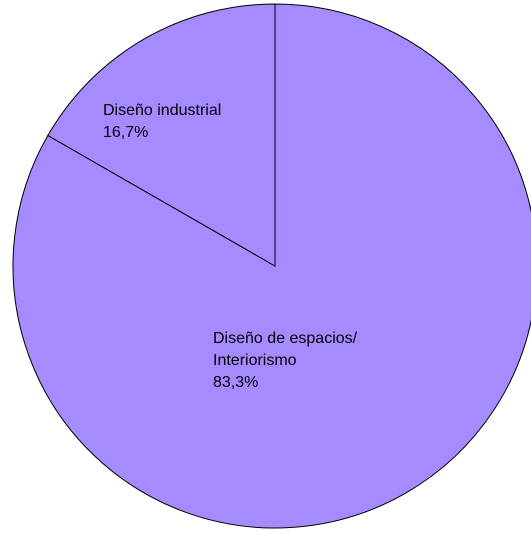  What do you see at coordinates (285, 338) in the screenshot?
I see `pie-slice-category-0: Diseño de espacios/` at bounding box center [285, 338].